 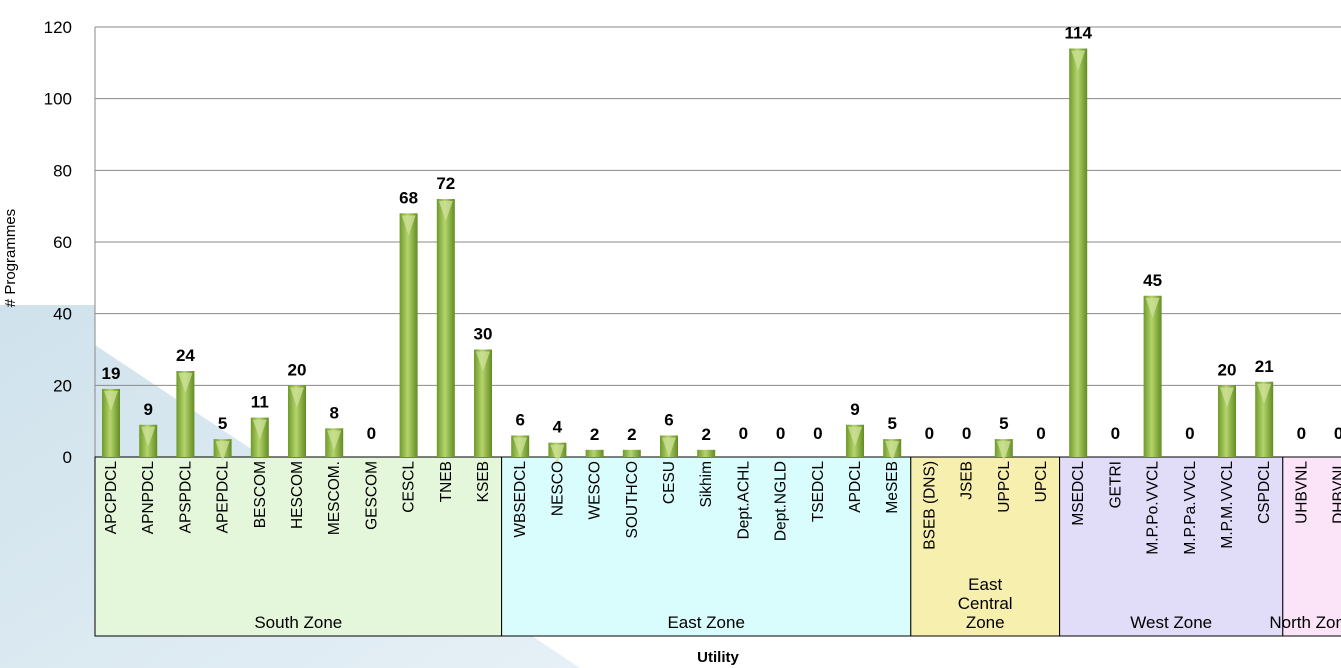 I want to click on data-label: 24, so click(x=185, y=355).